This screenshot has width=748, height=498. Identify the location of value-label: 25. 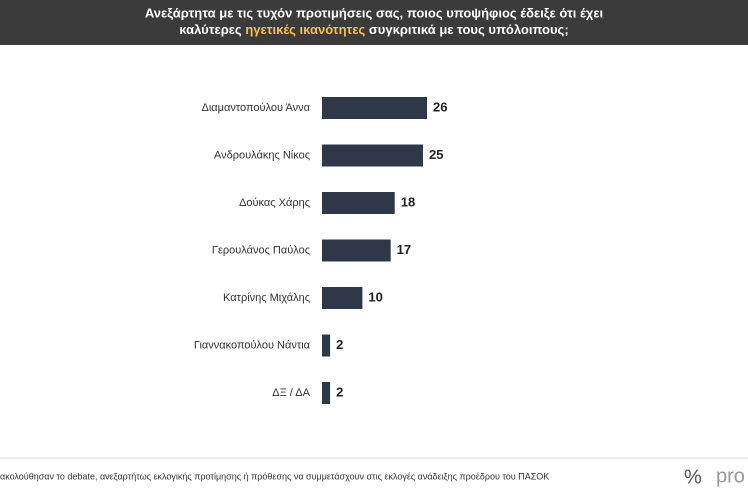
(436, 154).